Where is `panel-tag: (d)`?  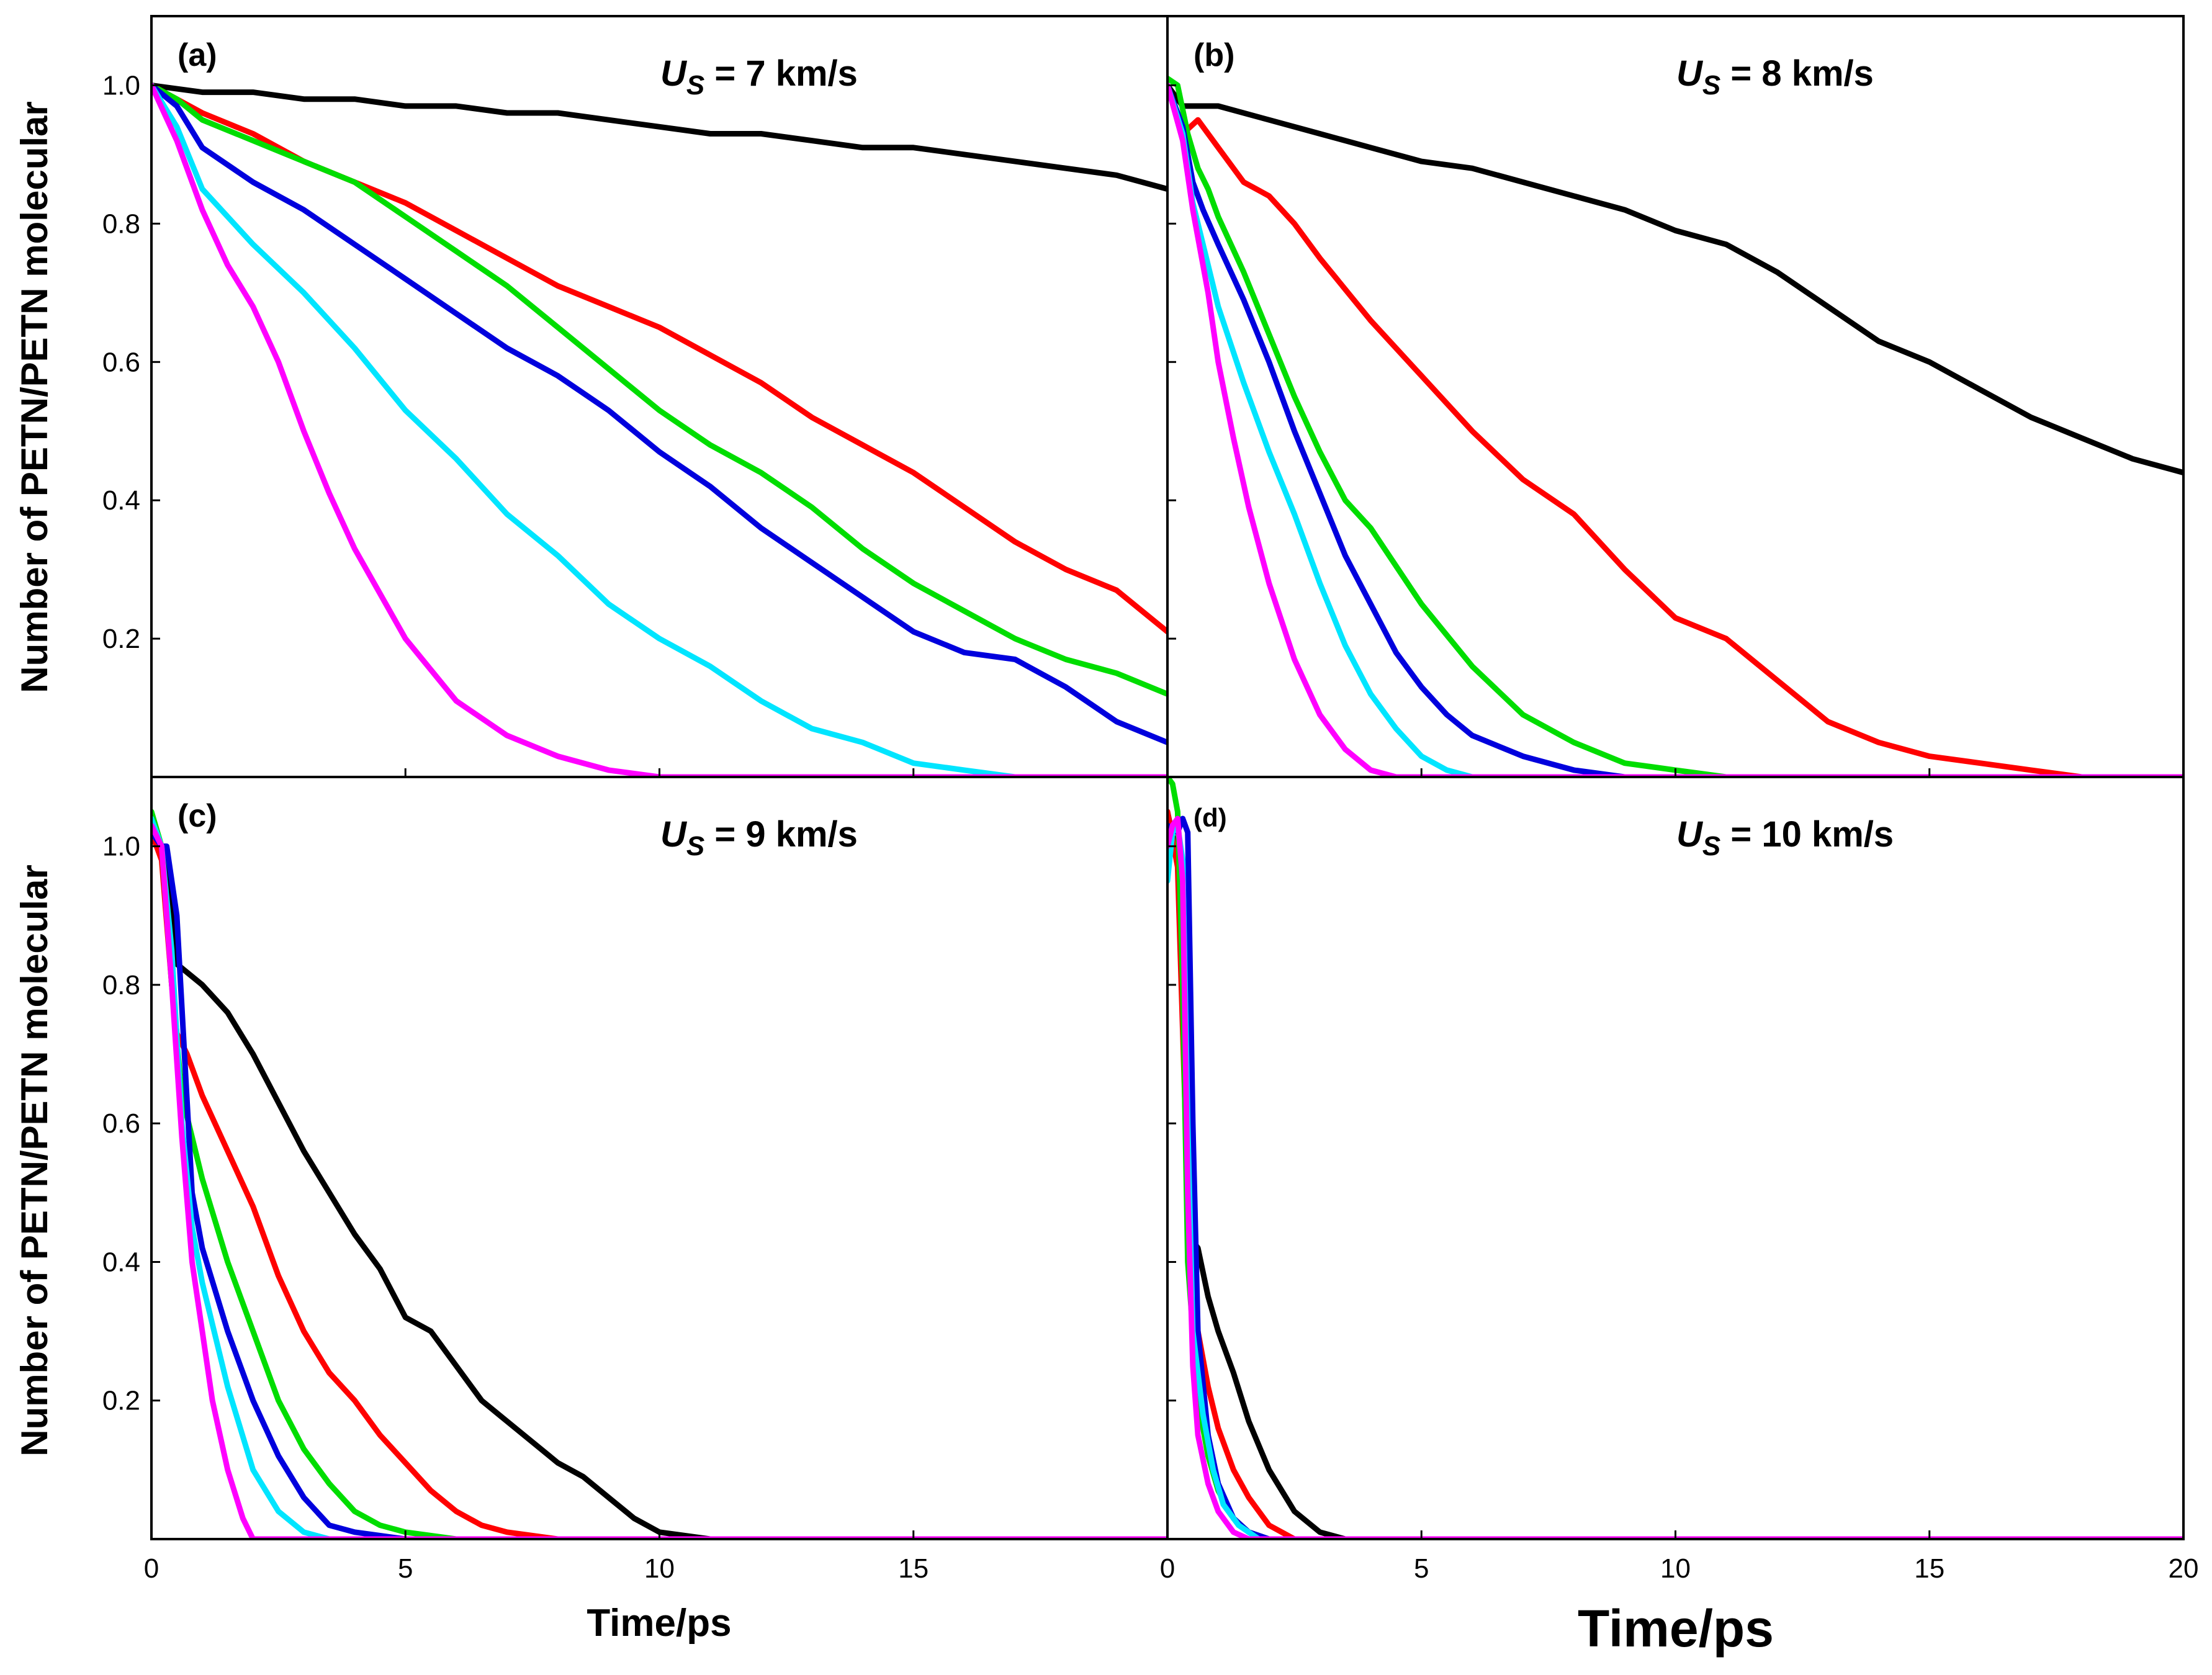
panel-tag: (d) is located at coordinates (1210, 818).